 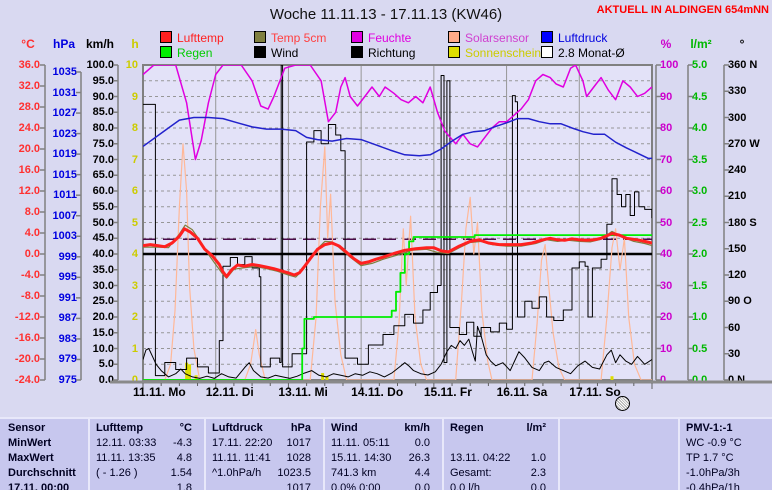 What do you see at coordinates (134, 222) in the screenshot?
I see `axis-tick-label: 5` at bounding box center [134, 222].